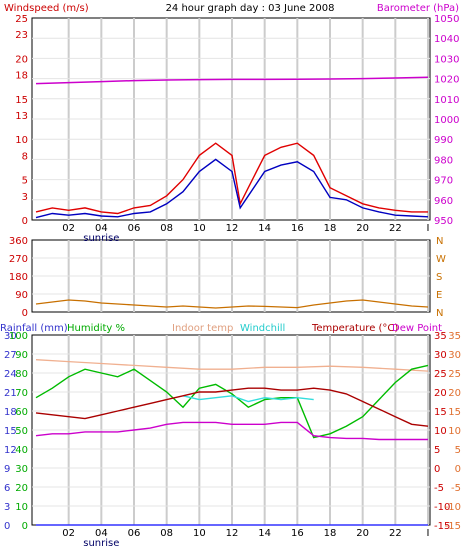 The width and height of the screenshot is (463, 556). Describe the element at coordinates (101, 543) in the screenshot. I see `temp-sunrise-label: sunrise` at that location.